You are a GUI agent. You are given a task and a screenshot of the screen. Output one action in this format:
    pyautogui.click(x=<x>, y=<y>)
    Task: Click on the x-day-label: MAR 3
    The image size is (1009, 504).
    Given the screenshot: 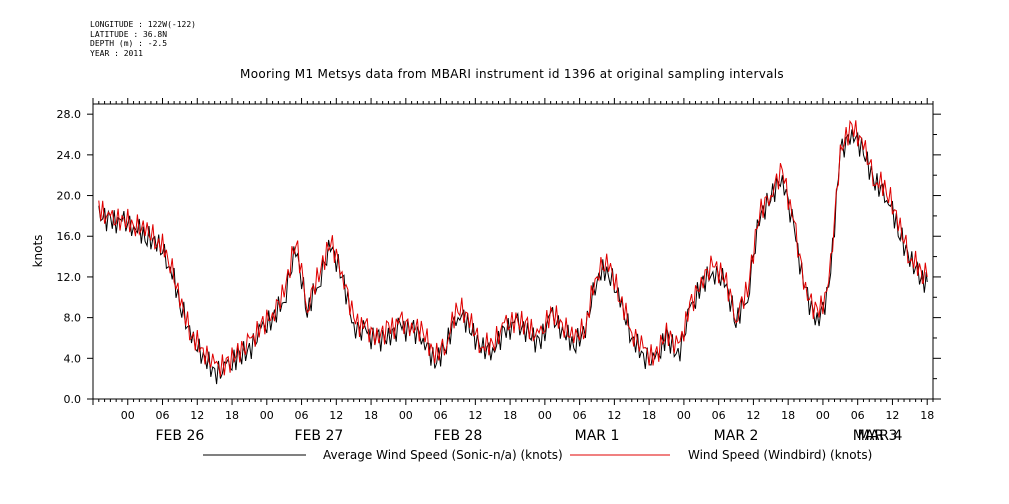 What is the action you would take?
    pyautogui.click(x=875, y=436)
    